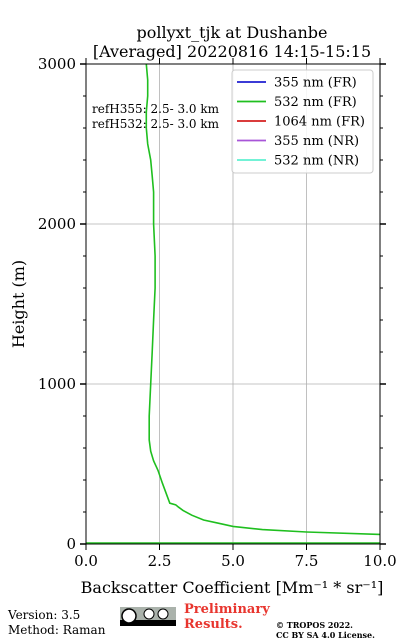  I want to click on copyright-line2: CC BY SA 4.0 License., so click(325, 635).